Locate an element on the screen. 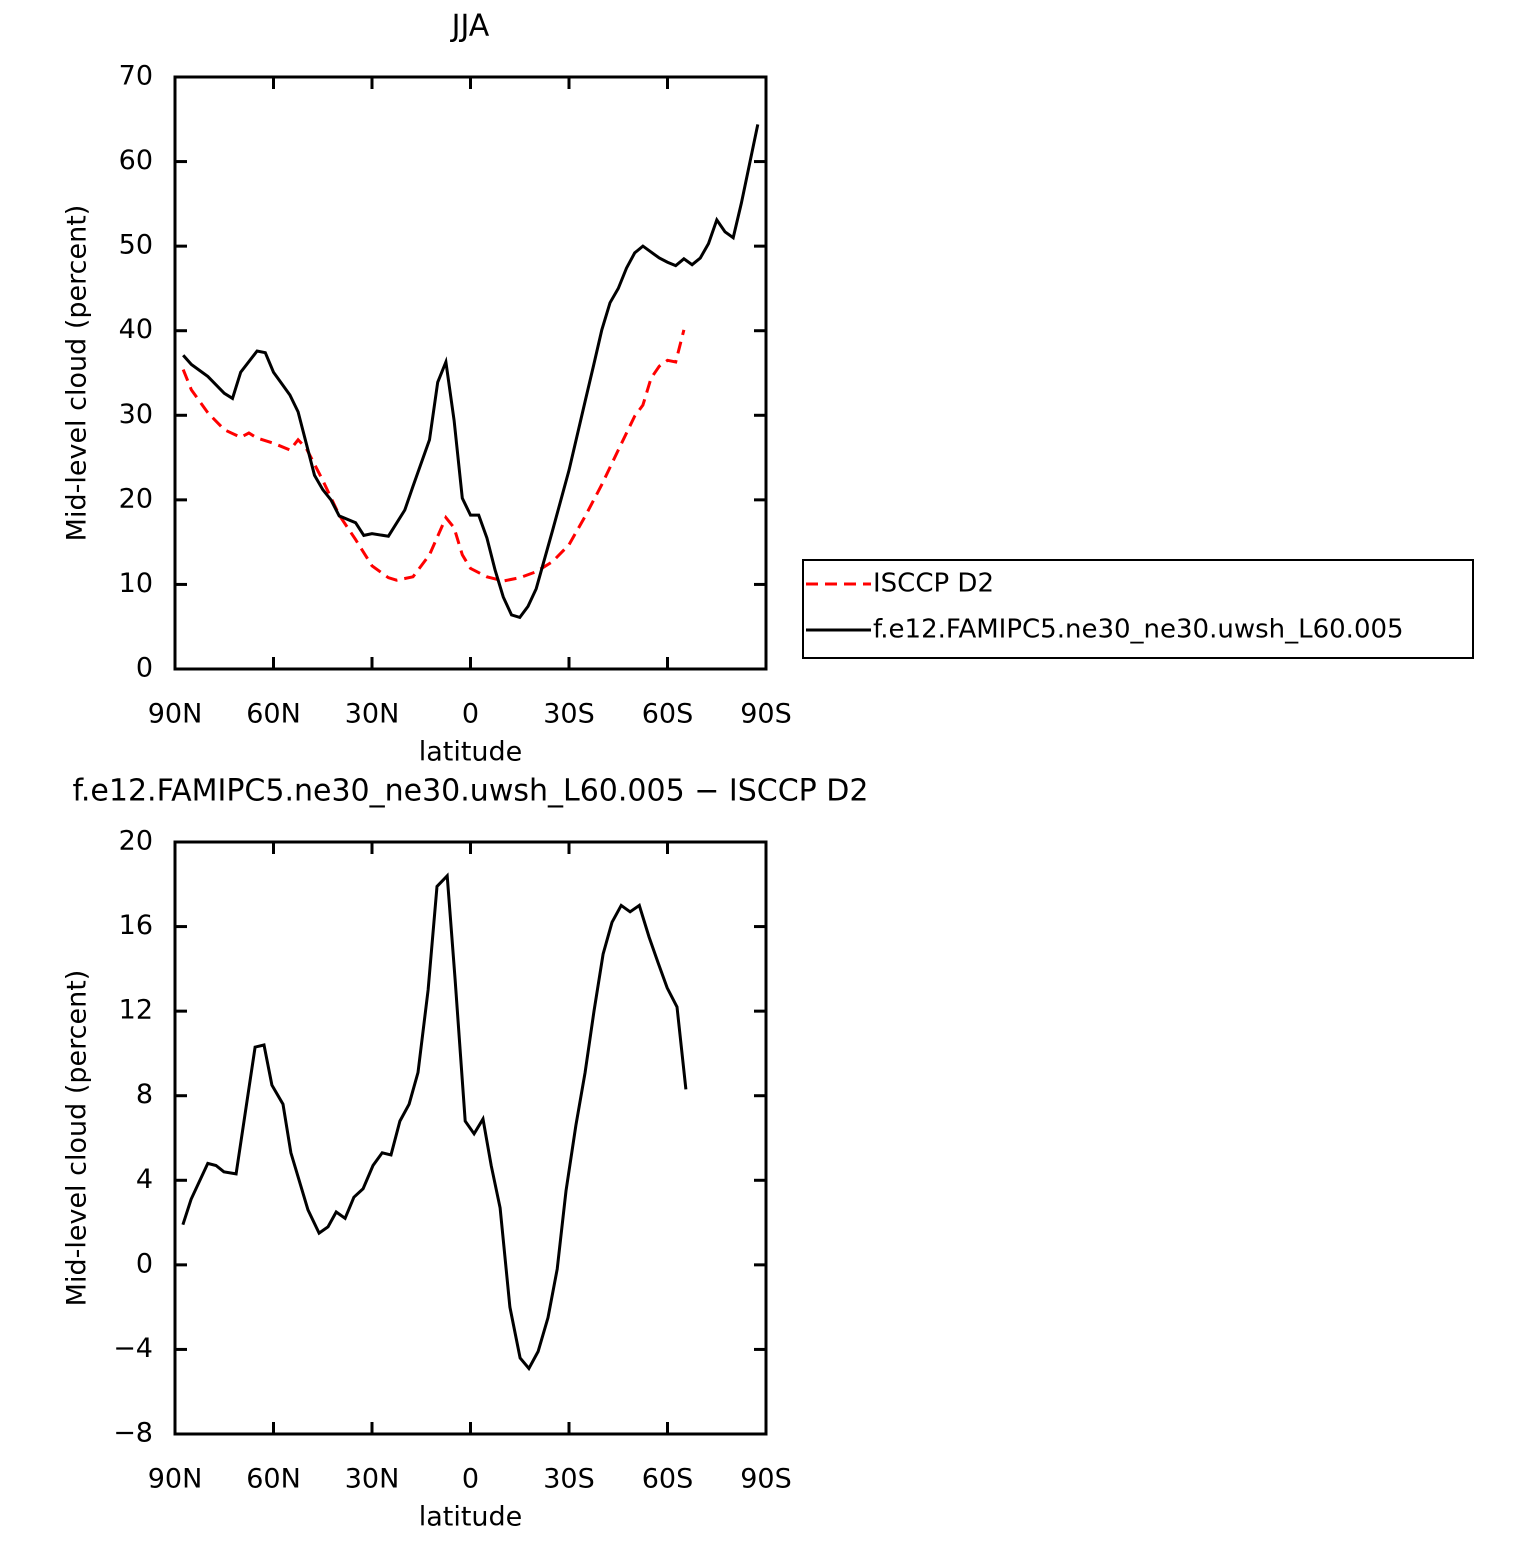 Image resolution: width=1539 pixels, height=1541 pixels. y-tick-label: 8 is located at coordinates (144, 1094).